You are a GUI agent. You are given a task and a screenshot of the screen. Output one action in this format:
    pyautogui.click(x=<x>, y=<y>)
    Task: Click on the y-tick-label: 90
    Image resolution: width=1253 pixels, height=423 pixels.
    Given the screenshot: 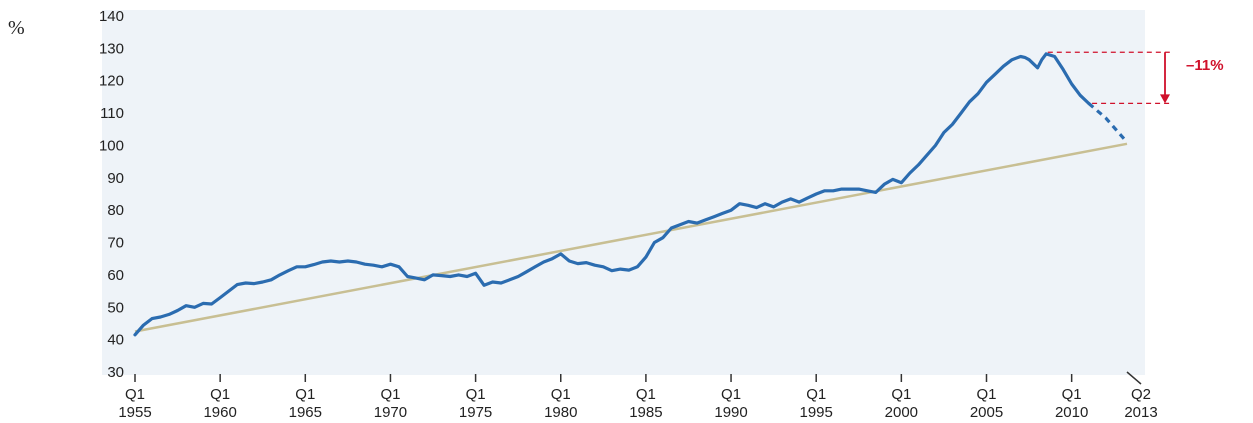 What is the action you would take?
    pyautogui.click(x=115, y=178)
    